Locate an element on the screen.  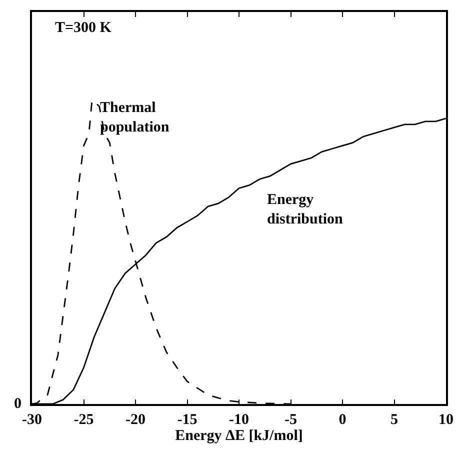
x-axis-title: Energy ΔE [kJ/mol] is located at coordinates (239, 436).